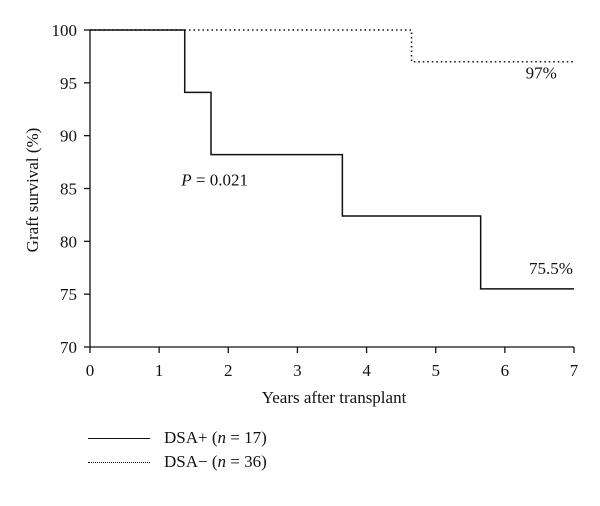  I want to click on x-tick-label: 0, so click(90, 370).